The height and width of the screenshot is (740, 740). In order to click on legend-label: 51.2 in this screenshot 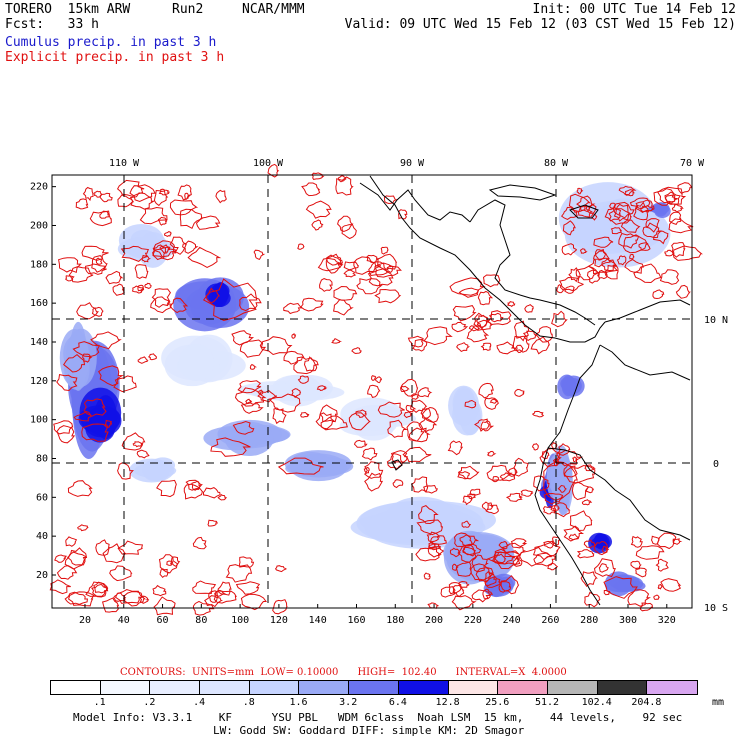, I will do `click(547, 702)`.